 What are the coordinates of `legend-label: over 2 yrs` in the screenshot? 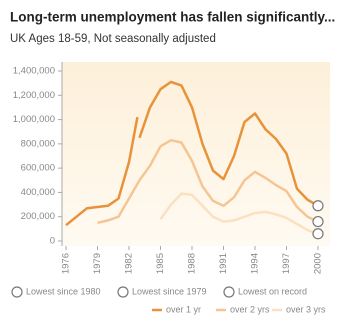 It's located at (250, 309).